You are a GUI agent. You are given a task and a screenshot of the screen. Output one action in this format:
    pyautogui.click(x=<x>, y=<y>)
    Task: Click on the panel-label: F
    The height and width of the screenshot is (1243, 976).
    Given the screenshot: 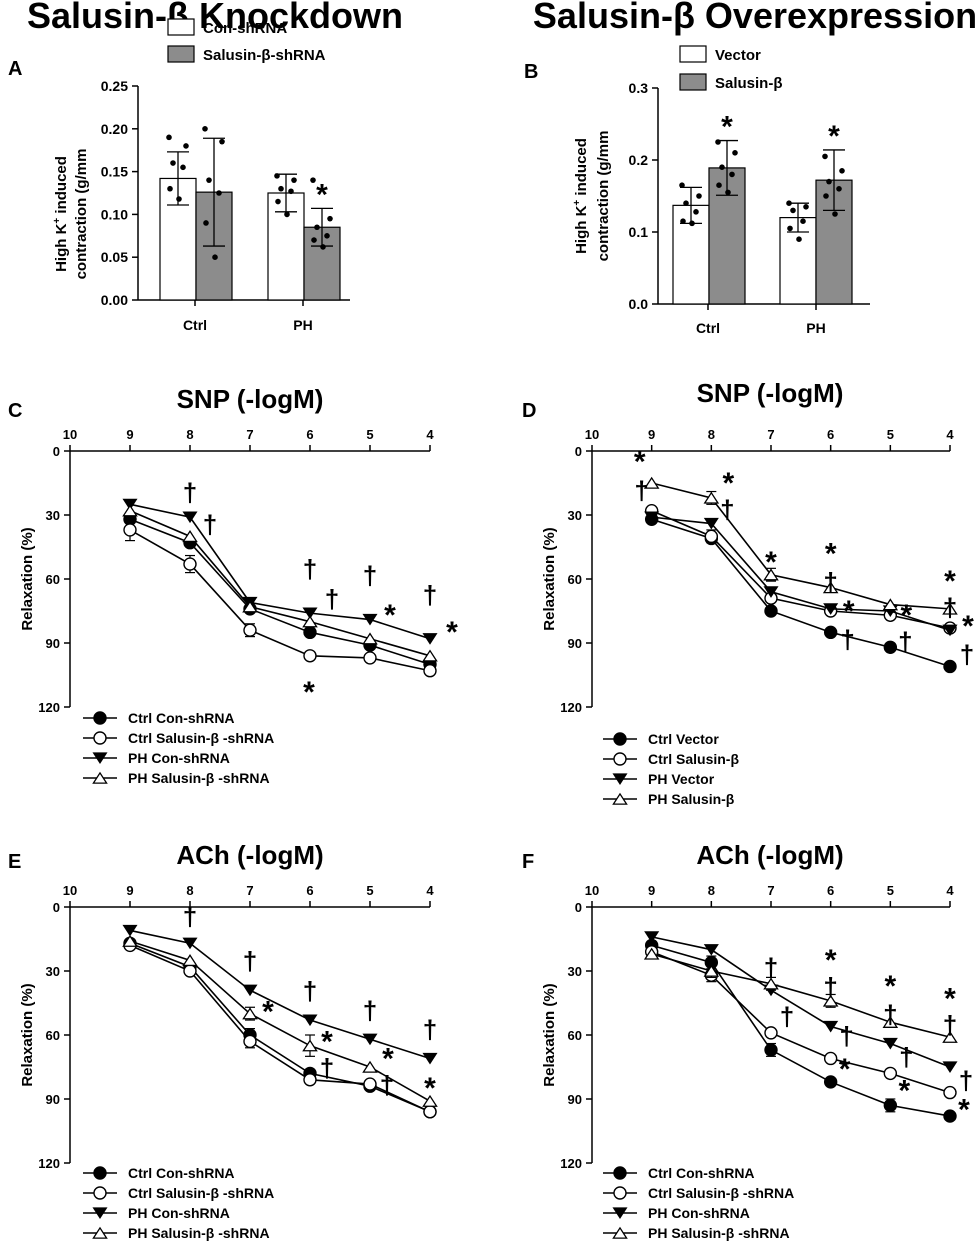 What is the action you would take?
    pyautogui.click(x=528, y=862)
    